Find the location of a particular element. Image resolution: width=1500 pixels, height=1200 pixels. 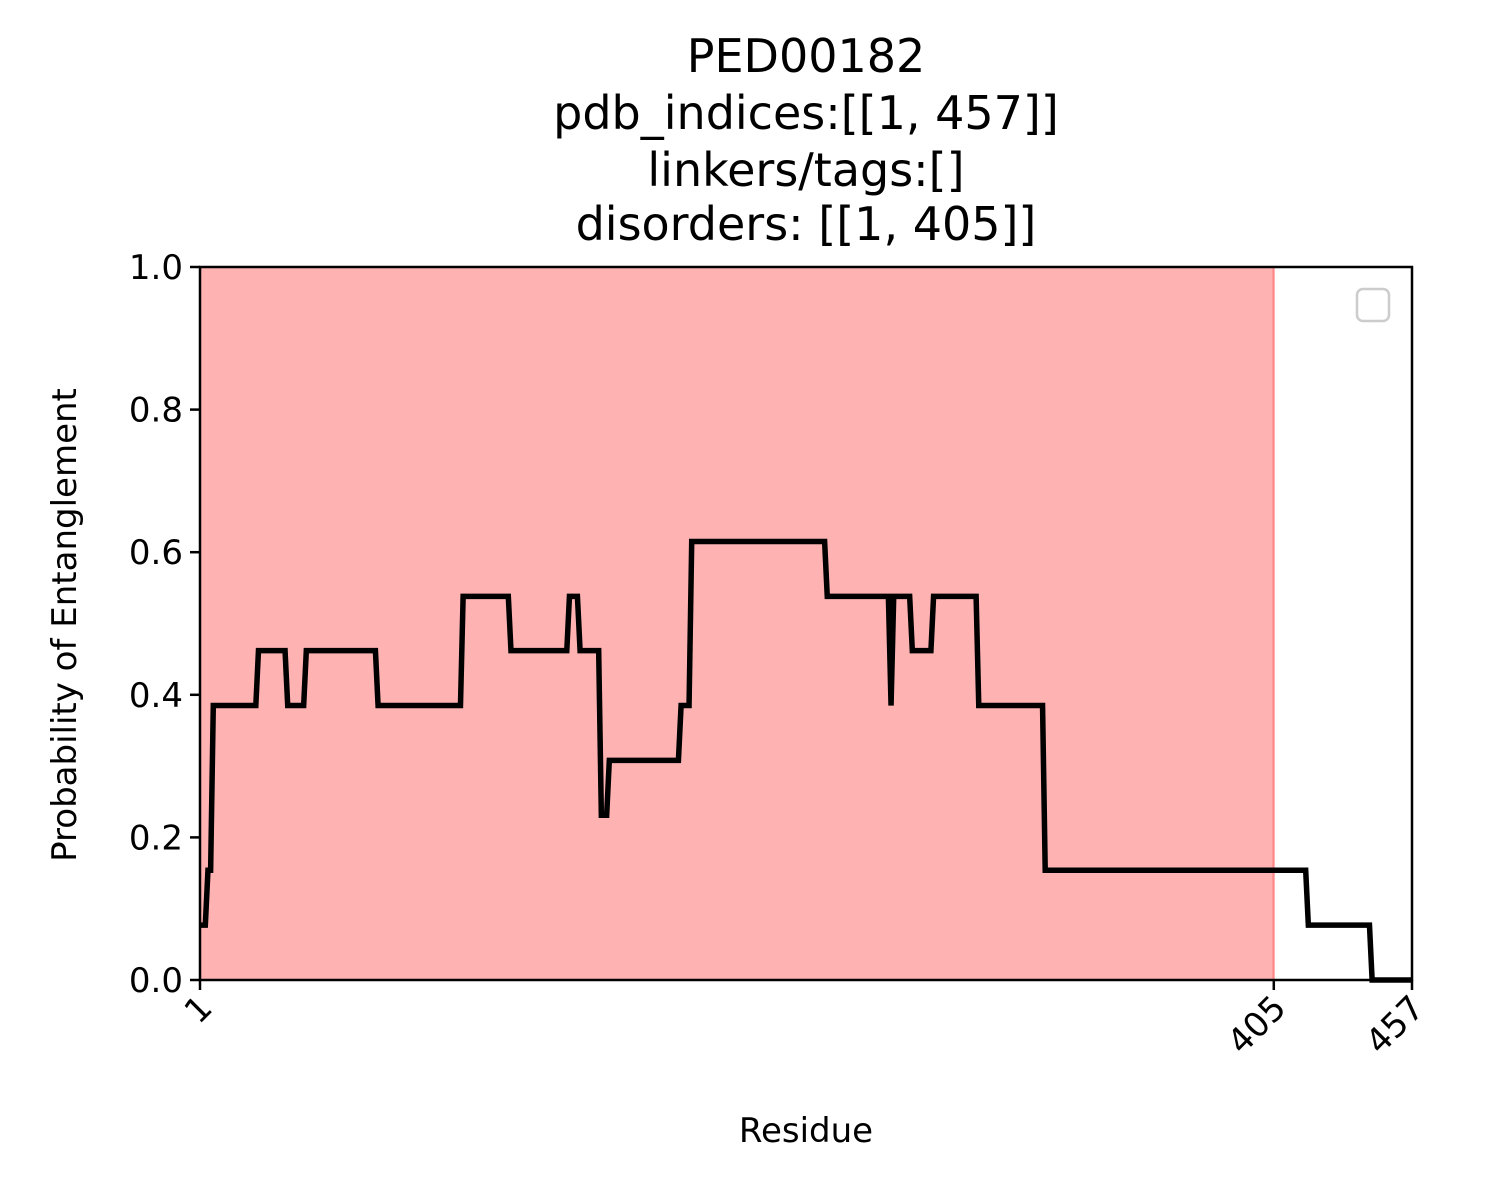

title-line-3: linkers/tags:[] is located at coordinates (805, 170).